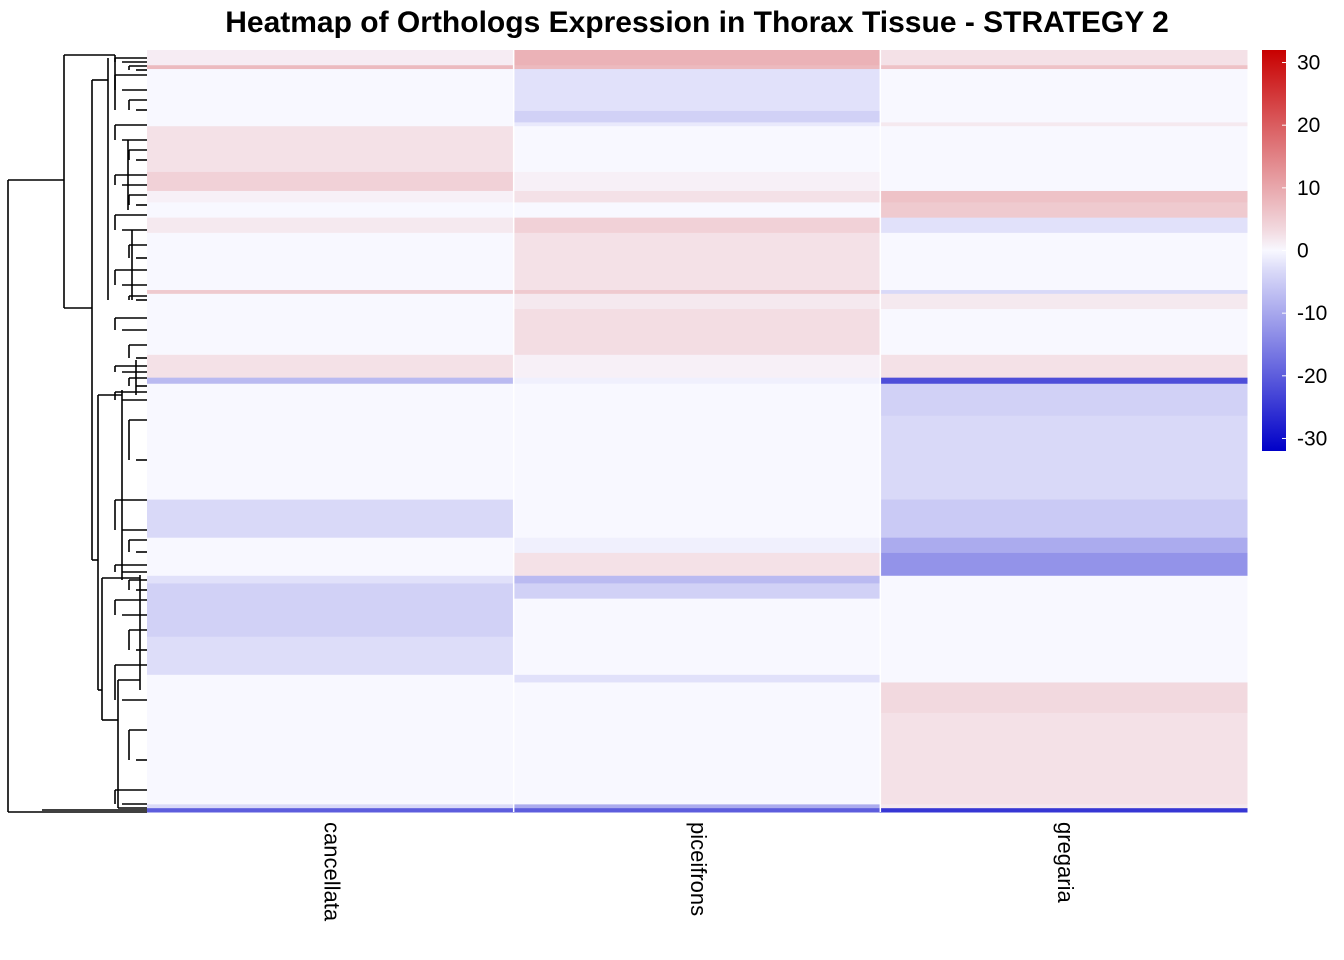 The height and width of the screenshot is (960, 1344). I want to click on heatmap-cell-r18-c1, so click(697, 519).